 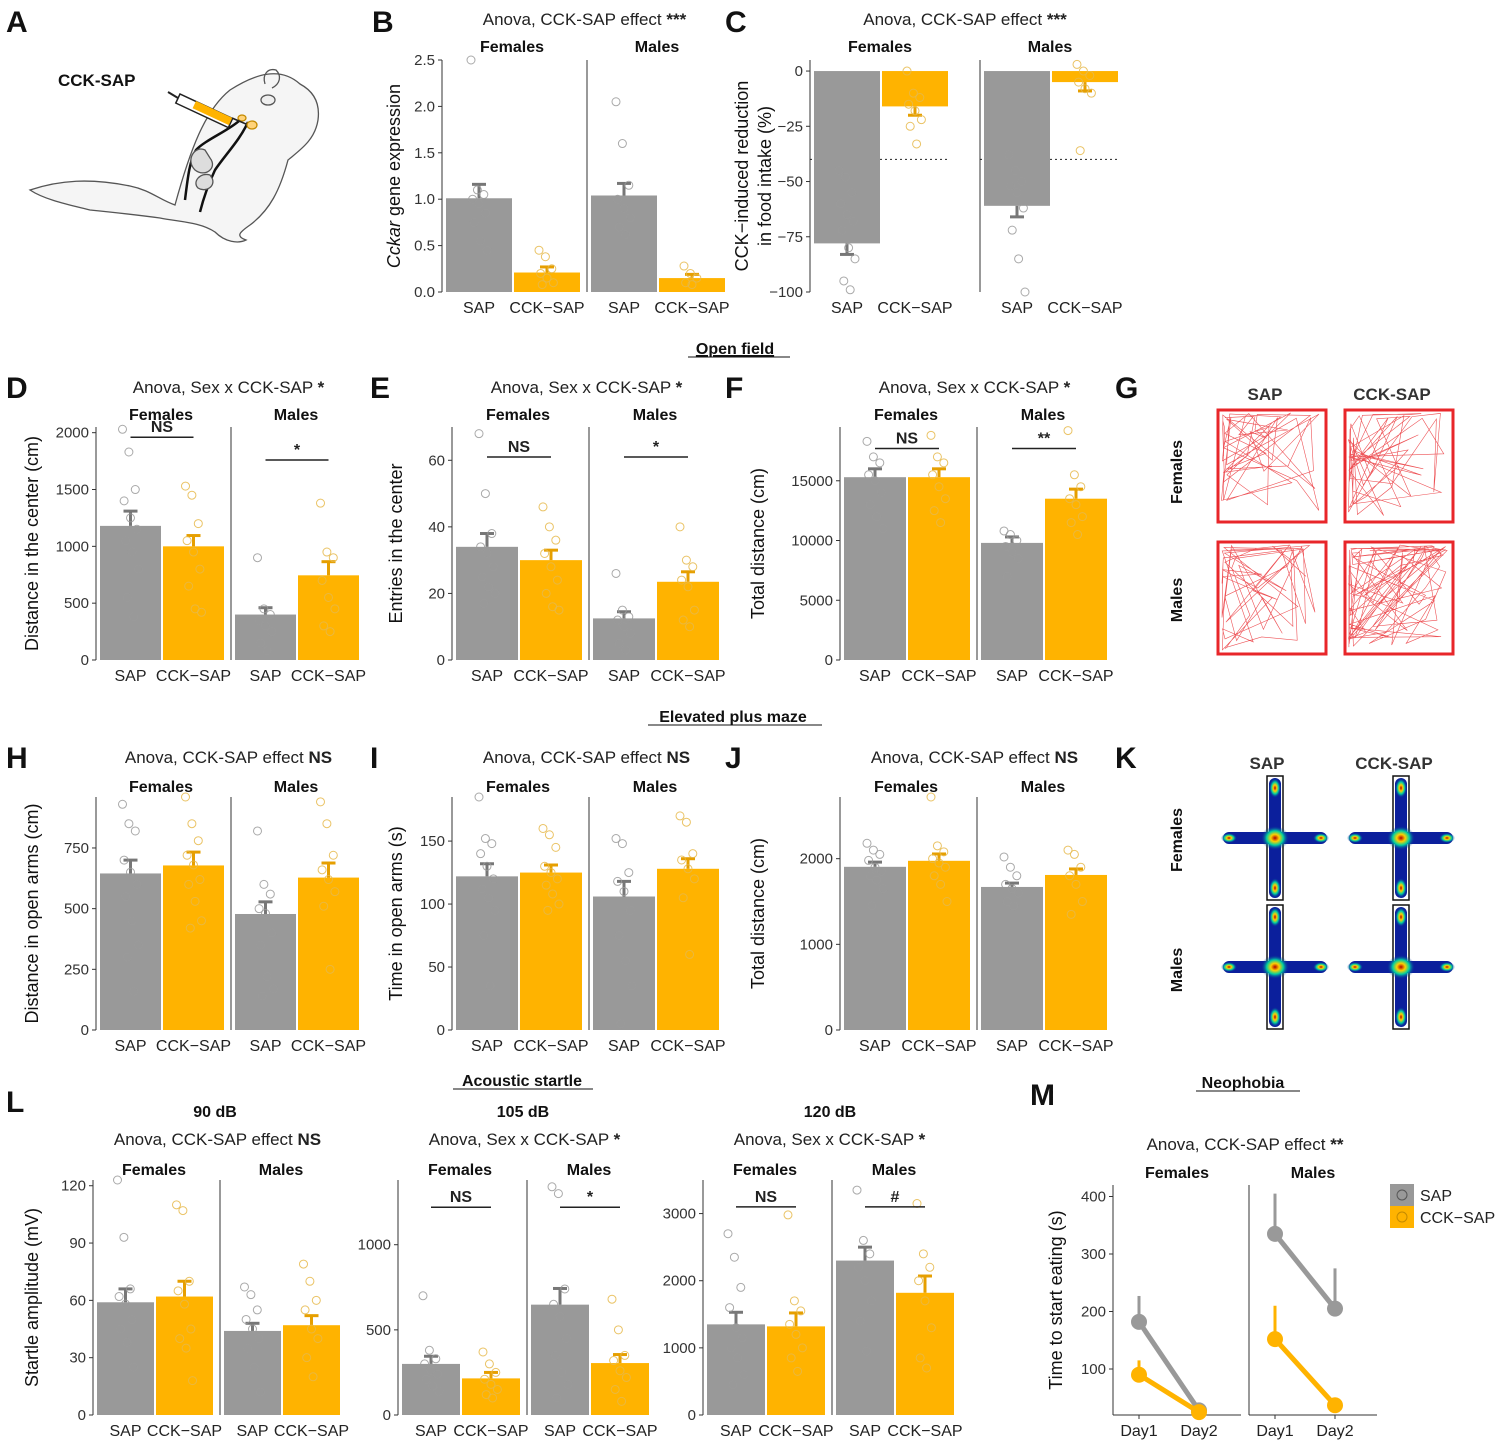 I want to click on series-point, so click(x=1335, y=1405).